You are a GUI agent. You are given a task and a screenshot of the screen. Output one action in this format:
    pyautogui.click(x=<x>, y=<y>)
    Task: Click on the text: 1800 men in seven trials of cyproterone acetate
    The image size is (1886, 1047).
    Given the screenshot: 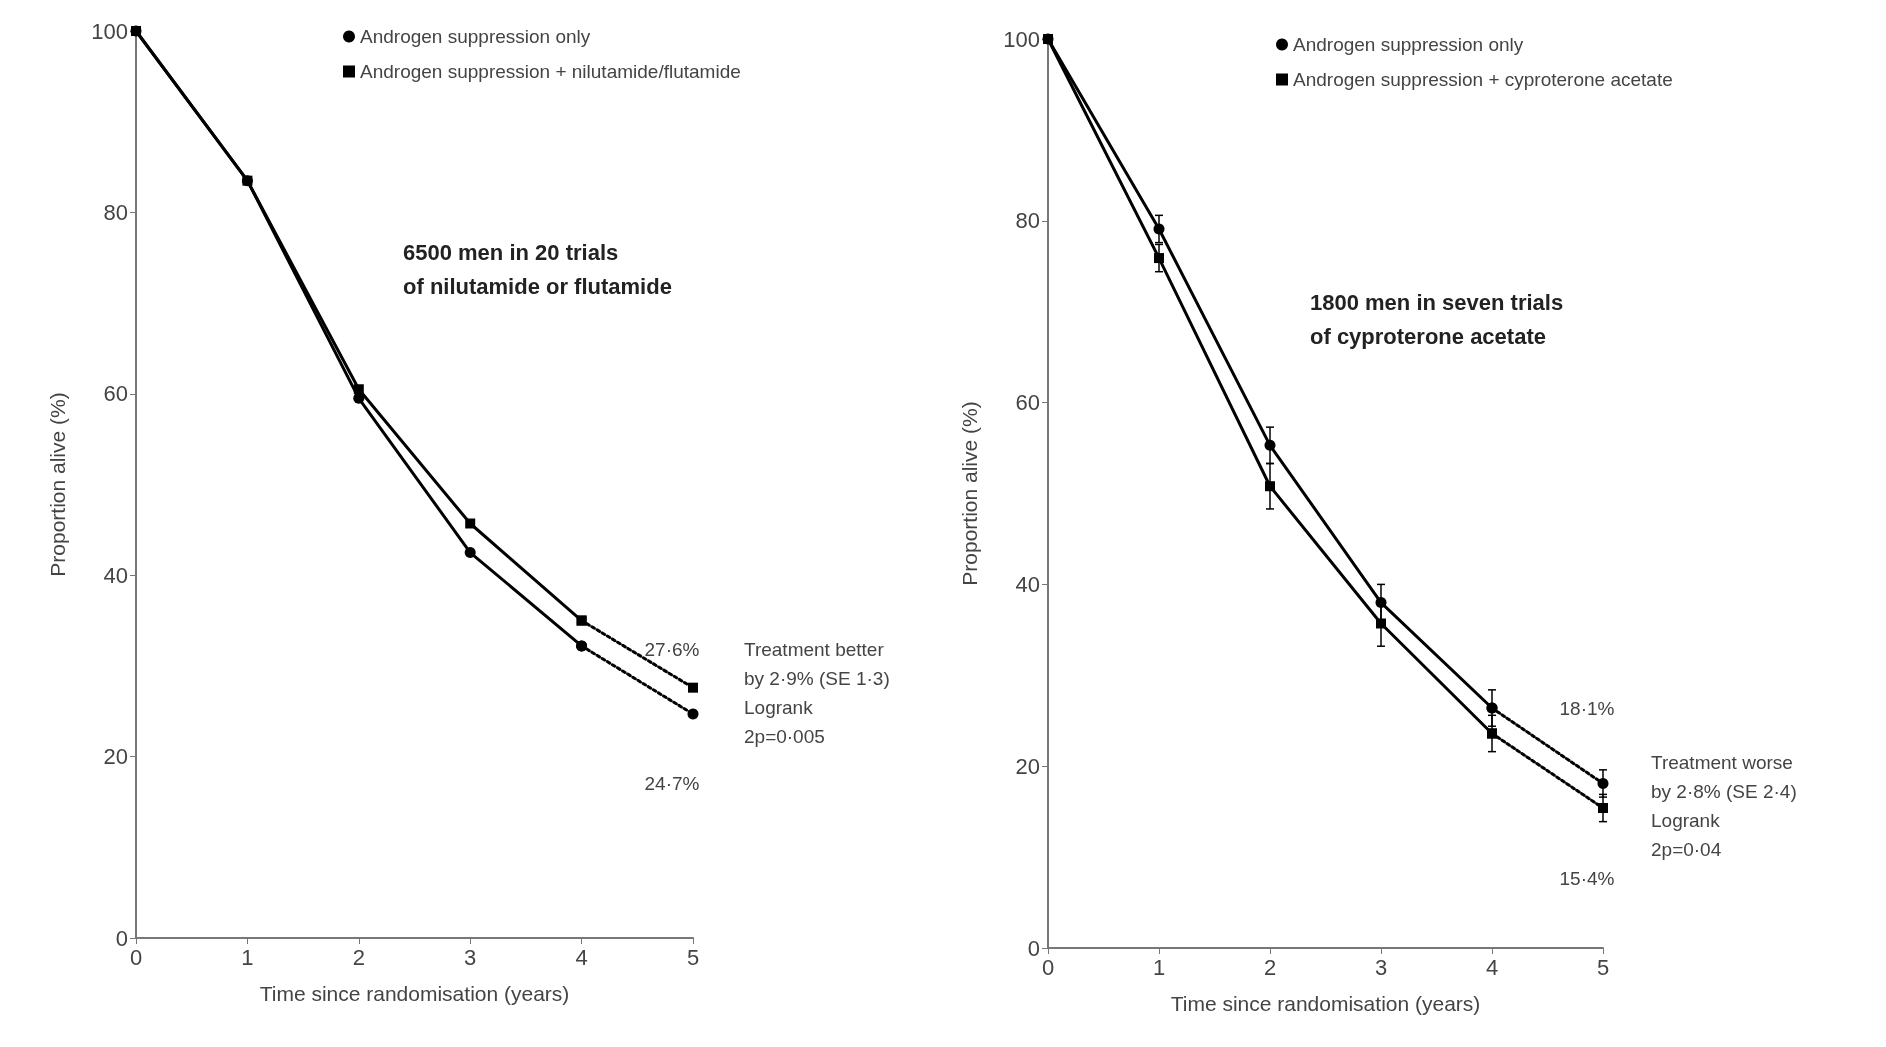 What is the action you would take?
    pyautogui.click(x=1437, y=319)
    